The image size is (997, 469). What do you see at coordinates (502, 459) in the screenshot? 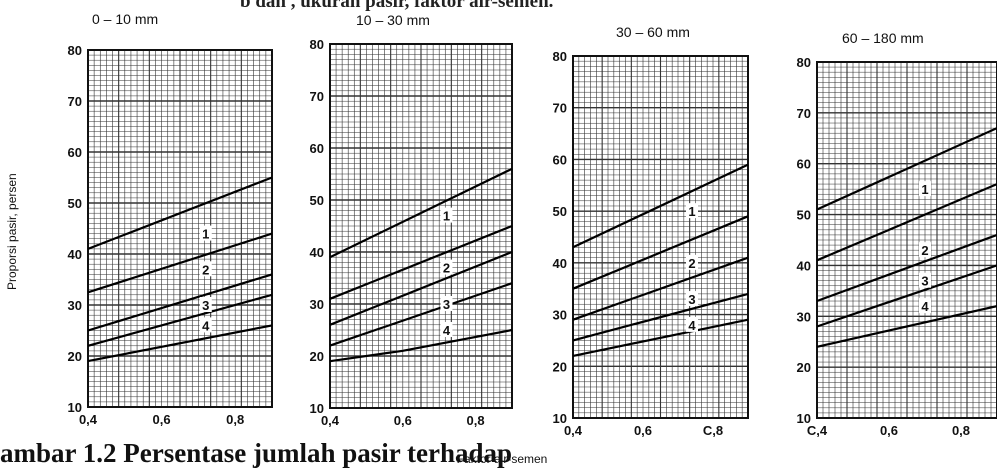
I see `x-axis-label: Faktor air-semen` at bounding box center [502, 459].